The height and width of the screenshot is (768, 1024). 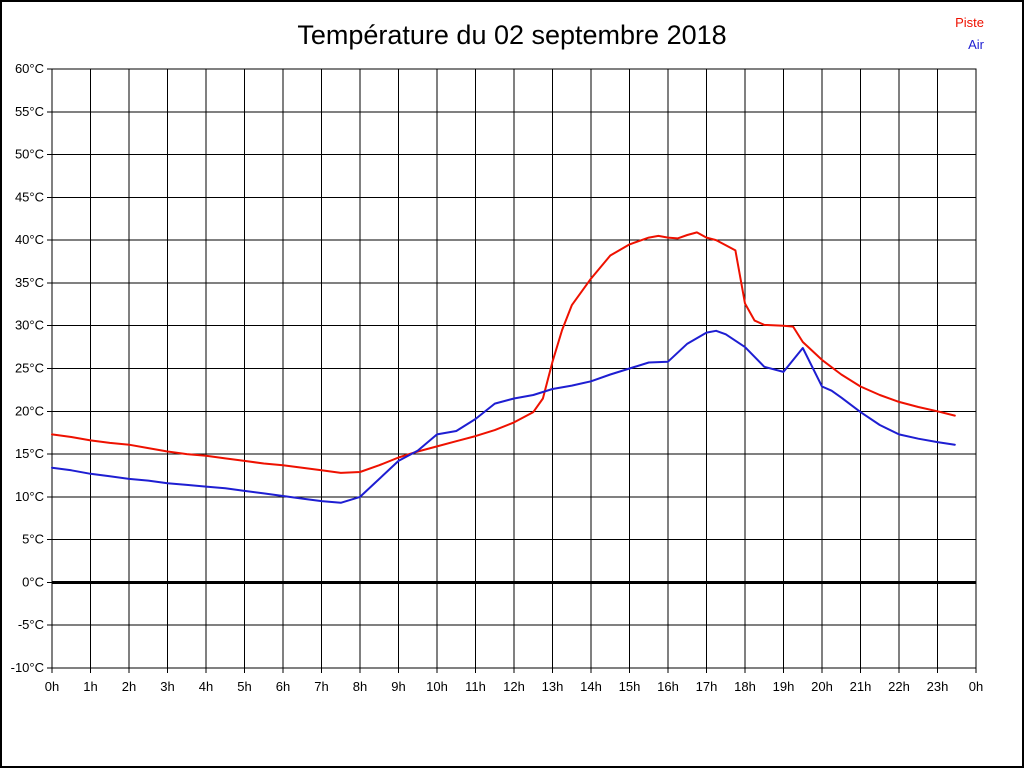 I want to click on y-tick-label: -10°C, so click(x=27, y=667).